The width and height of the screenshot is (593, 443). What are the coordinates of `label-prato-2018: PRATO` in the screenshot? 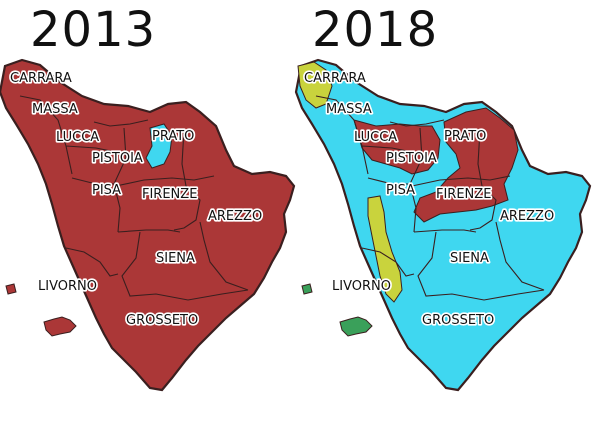 It's located at (465, 136).